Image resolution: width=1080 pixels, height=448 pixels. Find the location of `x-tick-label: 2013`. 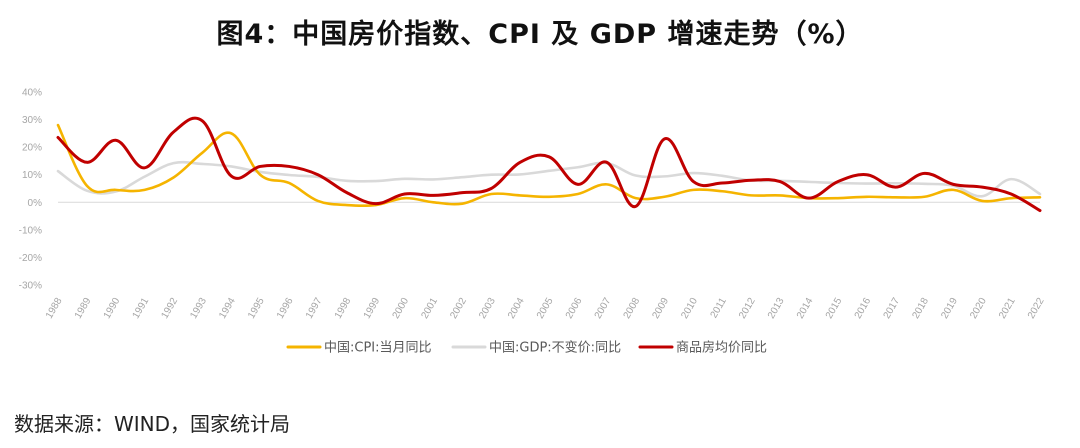

x-tick-label: 2013 is located at coordinates (776, 308).